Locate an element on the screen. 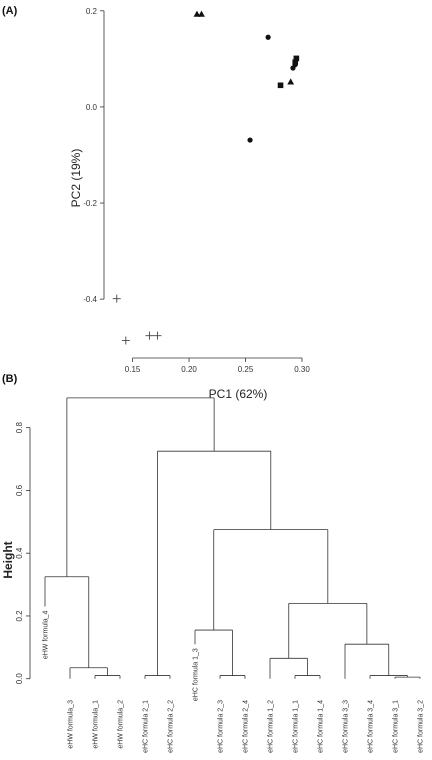 The width and height of the screenshot is (432, 760). dendrogram-leaf-label: eHC formula 3_2 is located at coordinates (421, 726).